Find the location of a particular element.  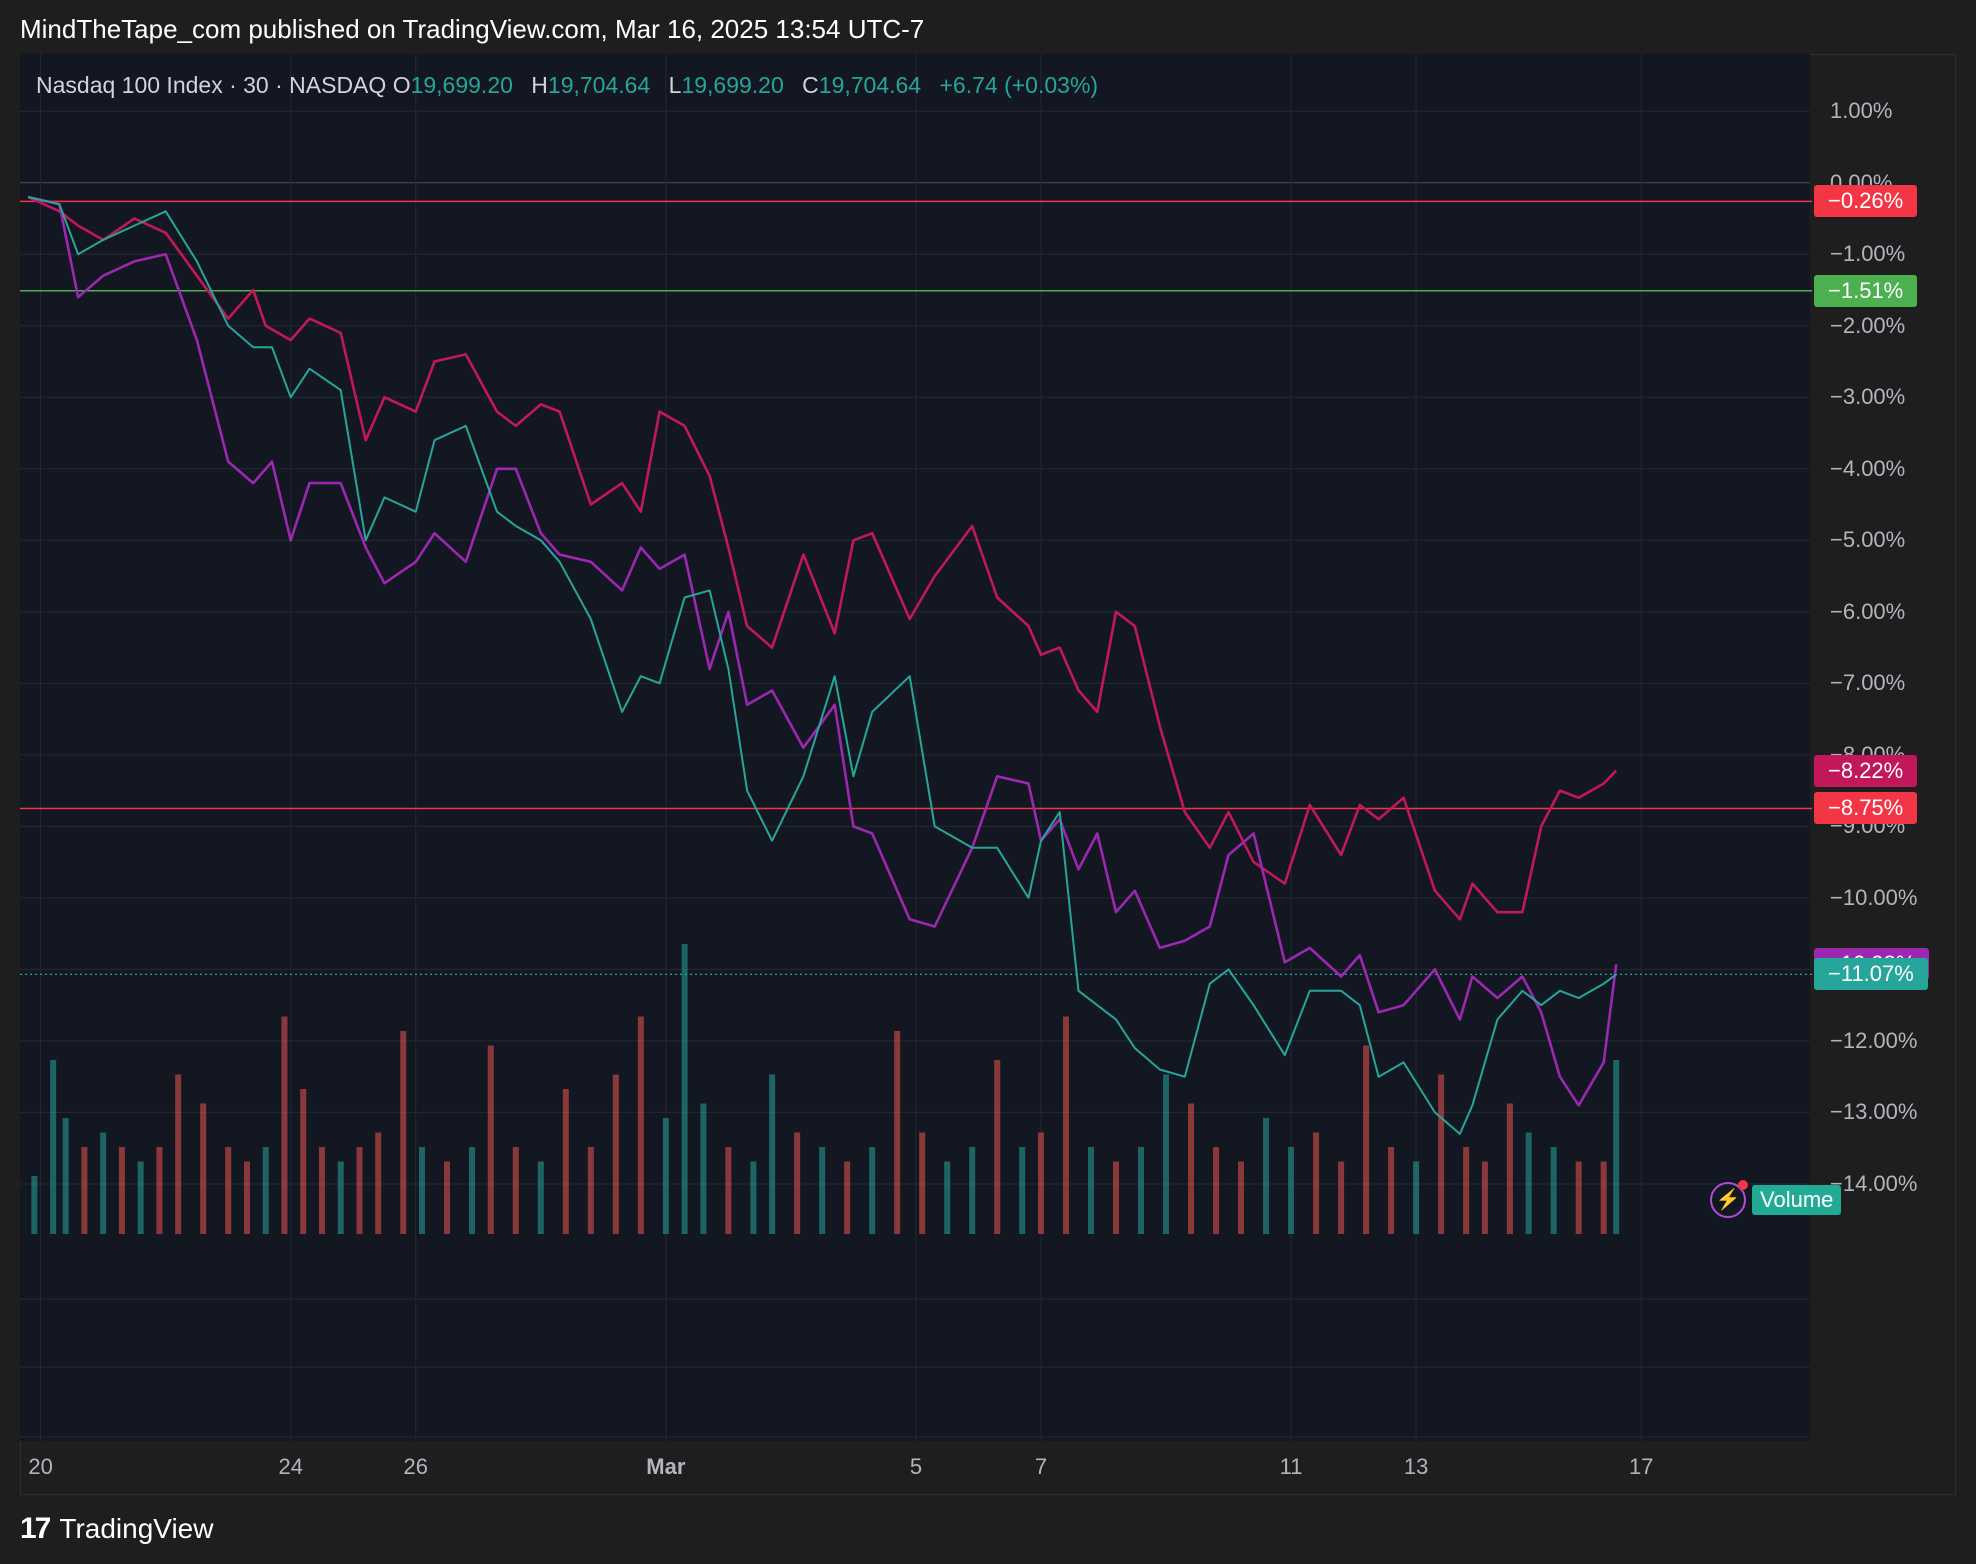

y-tick-label: −6.00% is located at coordinates (1868, 611).